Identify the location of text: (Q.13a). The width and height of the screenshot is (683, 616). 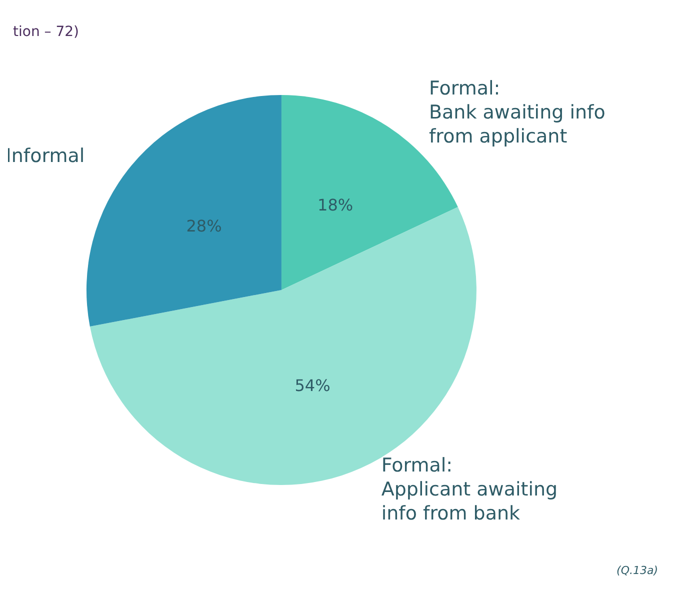
(637, 570).